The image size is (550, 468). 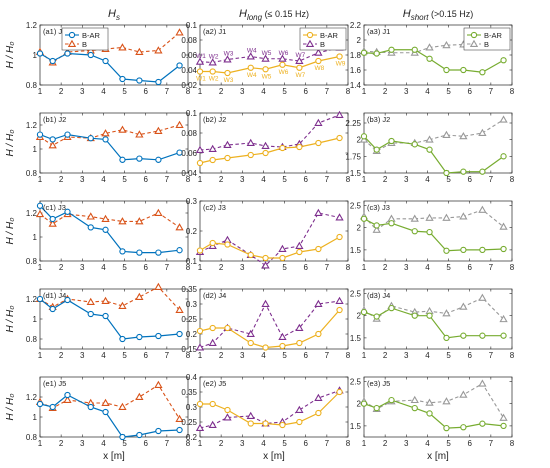 I want to click on legend-label: B, so click(x=84, y=44).